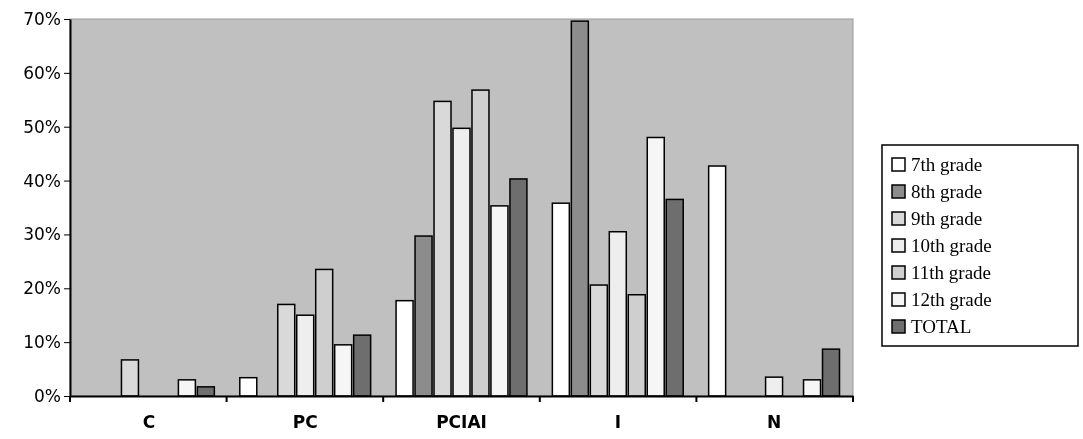  What do you see at coordinates (42, 180) in the screenshot?
I see `y-tick-label: 40%` at bounding box center [42, 180].